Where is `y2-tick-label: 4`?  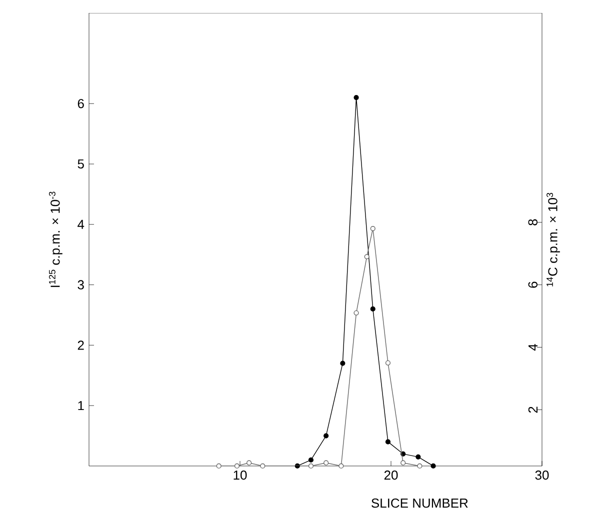 y2-tick-label: 4 is located at coordinates (533, 347).